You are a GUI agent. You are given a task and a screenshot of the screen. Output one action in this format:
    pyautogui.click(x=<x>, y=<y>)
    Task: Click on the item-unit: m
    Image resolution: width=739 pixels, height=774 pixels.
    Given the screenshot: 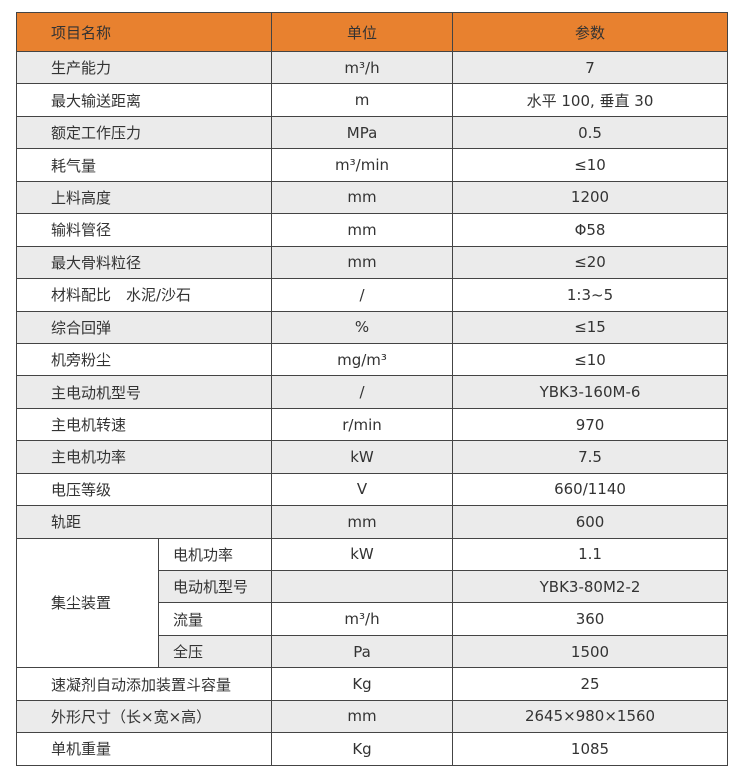 What is the action you would take?
    pyautogui.click(x=362, y=100)
    